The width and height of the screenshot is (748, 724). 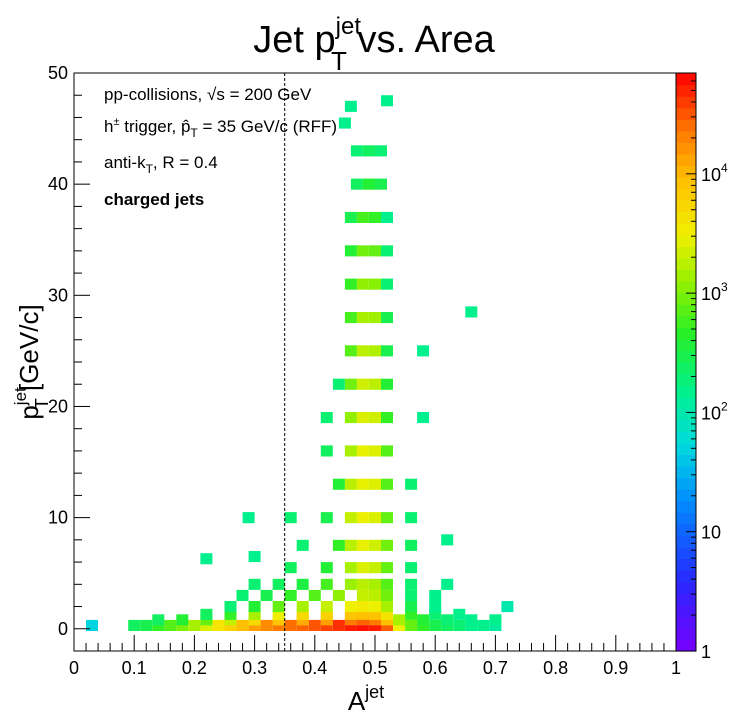 I want to click on y-axis-ticks: 0 10 20 30 40 50, so click(x=69, y=357).